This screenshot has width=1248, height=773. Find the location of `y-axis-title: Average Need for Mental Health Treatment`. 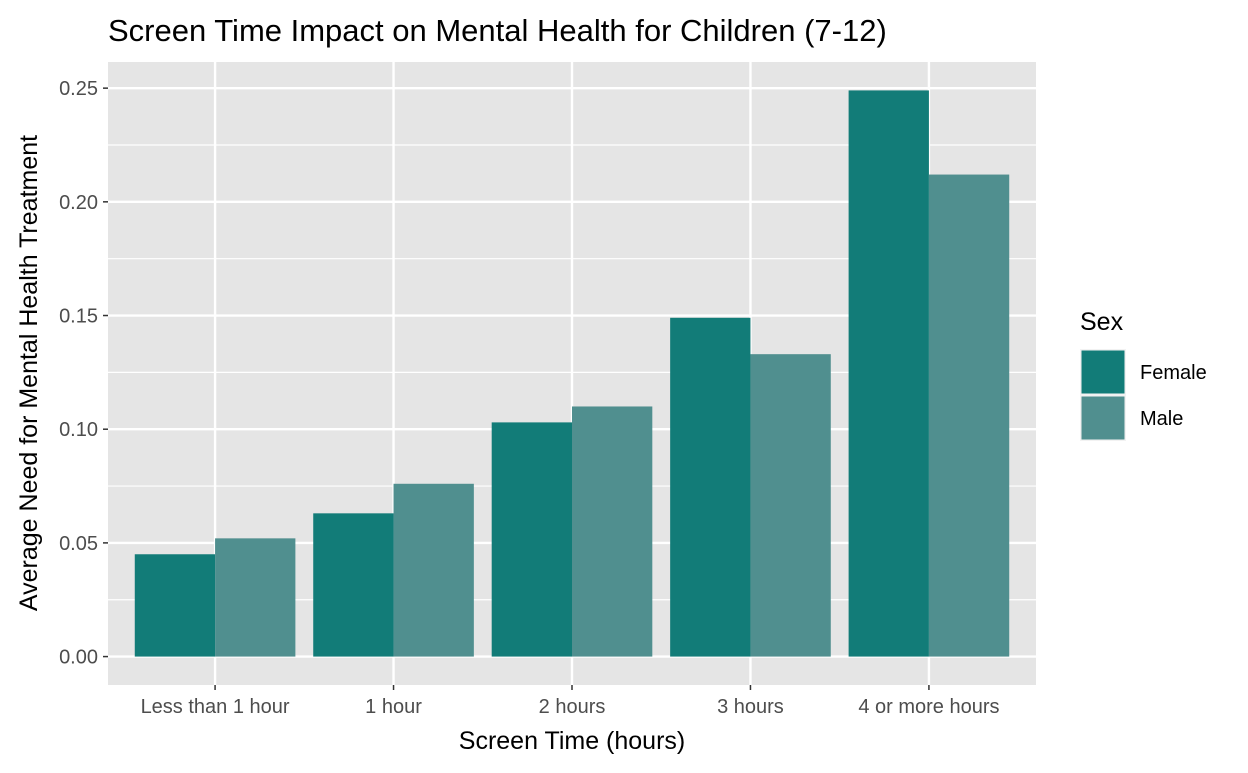

y-axis-title: Average Need for Mental Health Treatment is located at coordinates (29, 373).